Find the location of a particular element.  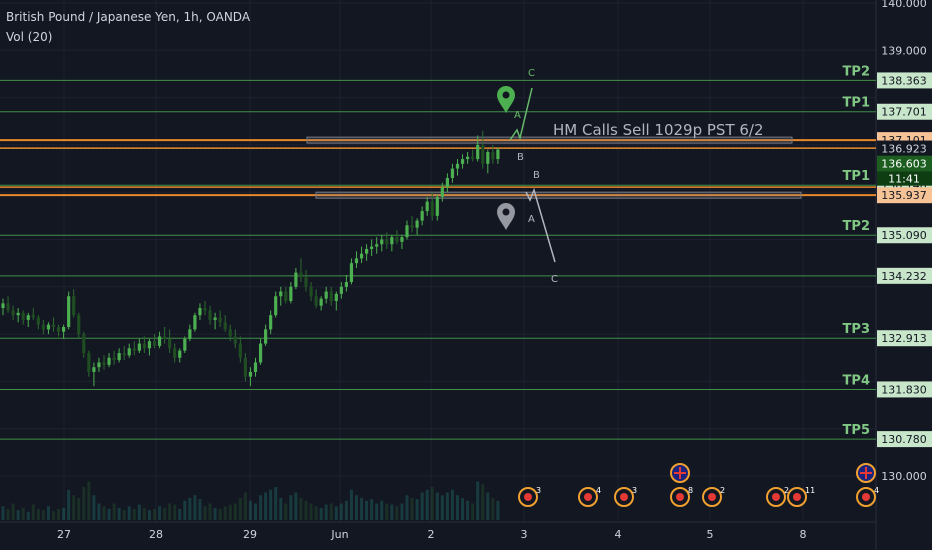

event-count: 8 is located at coordinates (690, 490).